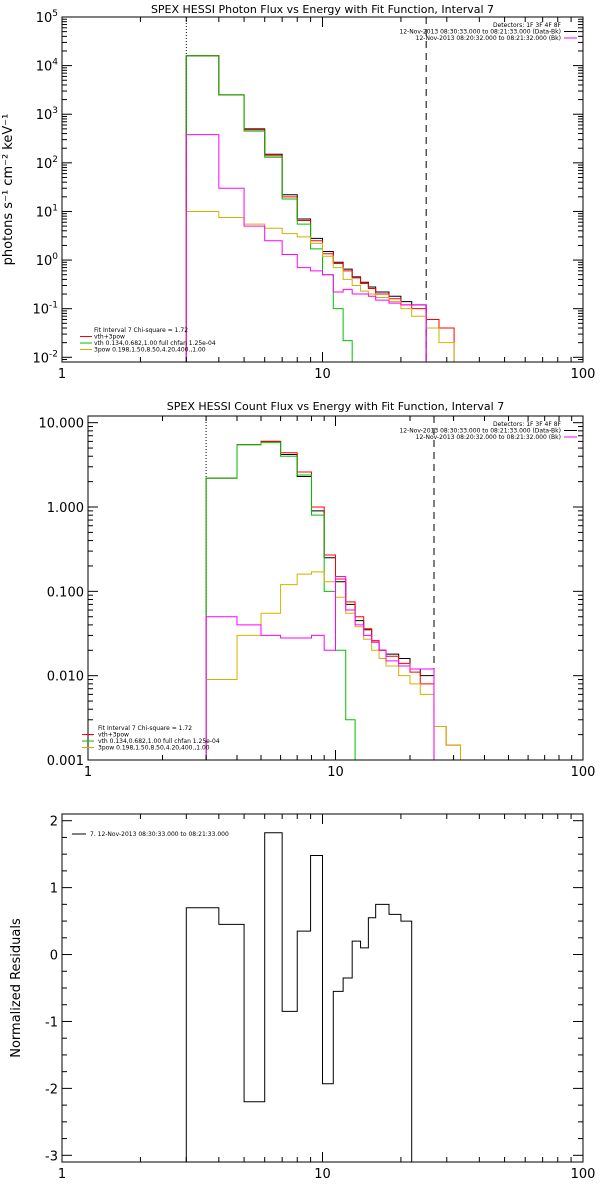  What do you see at coordinates (54, 889) in the screenshot?
I see `y-tick-label: 1` at bounding box center [54, 889].